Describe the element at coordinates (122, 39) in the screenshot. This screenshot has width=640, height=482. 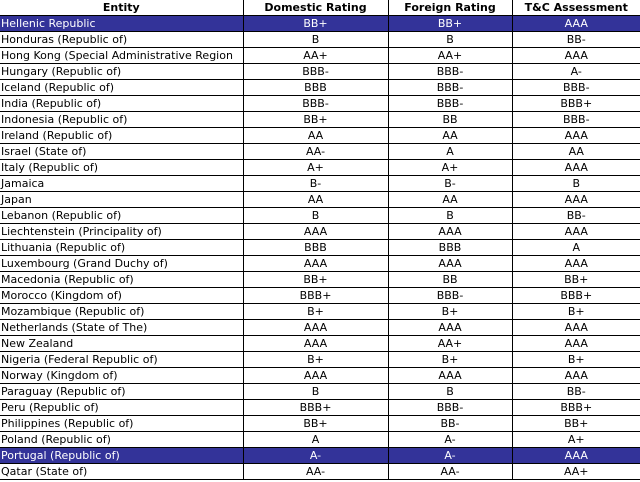
I see `cell-entity: Honduras (Republic of)` at that location.